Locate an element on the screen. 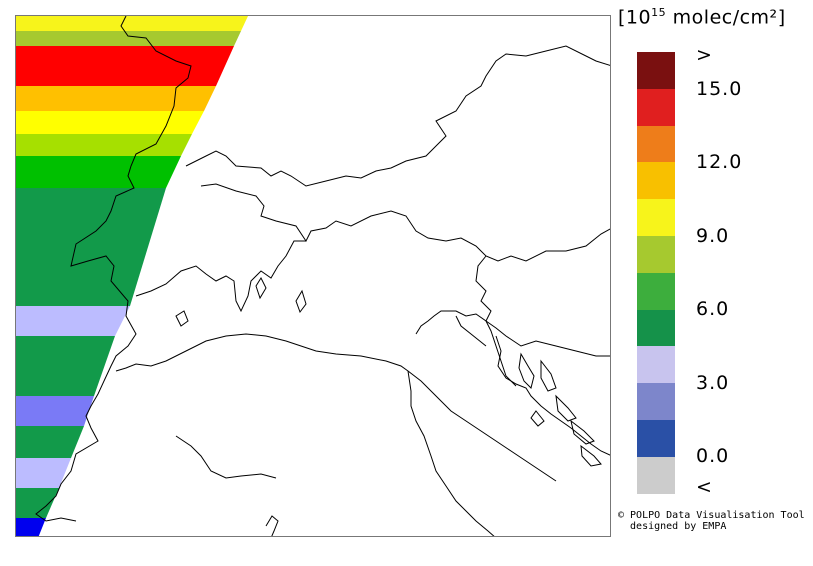 This screenshot has width=813, height=566. unit-label: [1015 molec/cm²] is located at coordinates (702, 17).